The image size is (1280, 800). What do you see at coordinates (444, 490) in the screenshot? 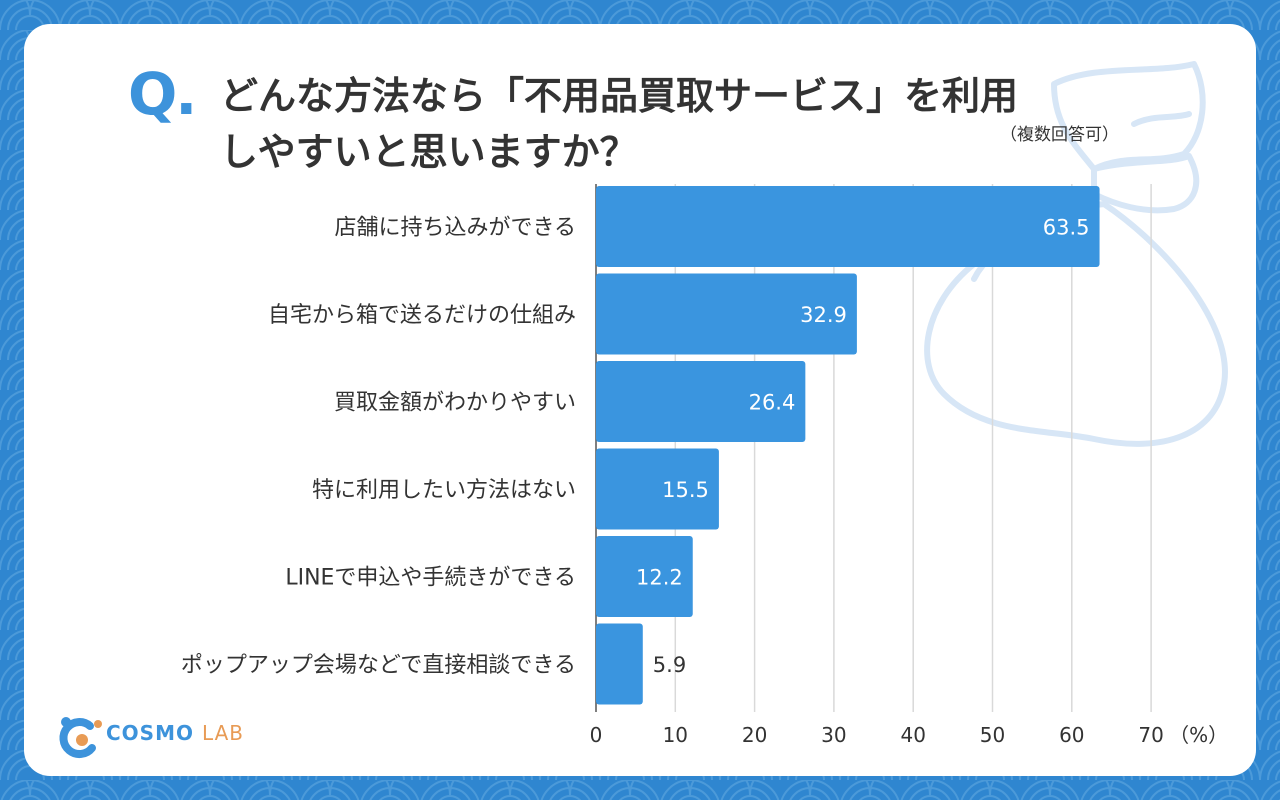
I see `category-label: 特に利用したい方法はない` at bounding box center [444, 490].